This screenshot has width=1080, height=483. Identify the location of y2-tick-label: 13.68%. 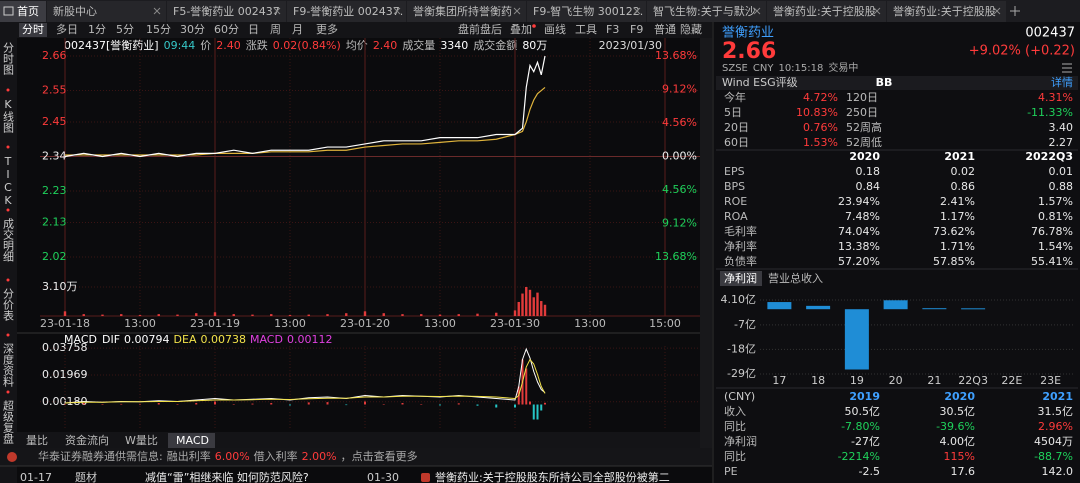
(676, 256).